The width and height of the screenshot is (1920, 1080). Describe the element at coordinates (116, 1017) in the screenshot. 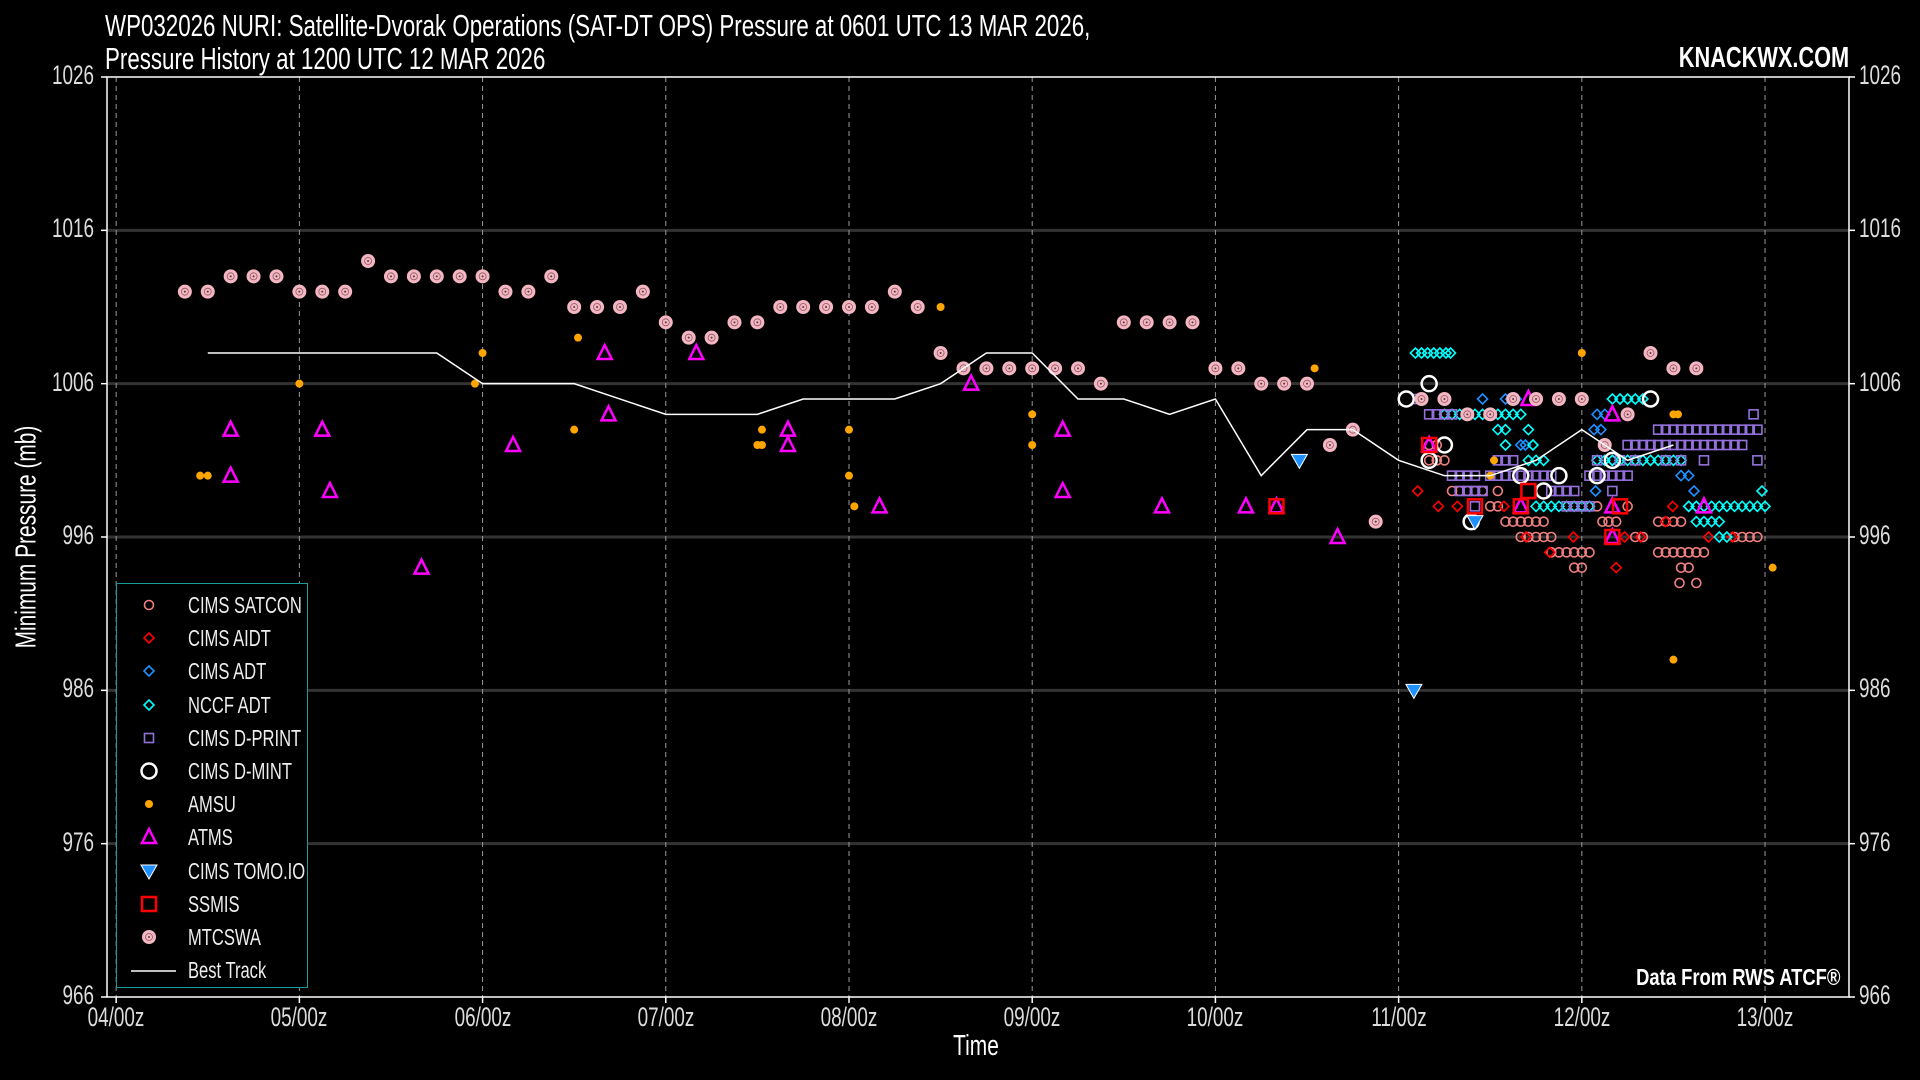

I see `x-tick-label: 04/00z` at that location.